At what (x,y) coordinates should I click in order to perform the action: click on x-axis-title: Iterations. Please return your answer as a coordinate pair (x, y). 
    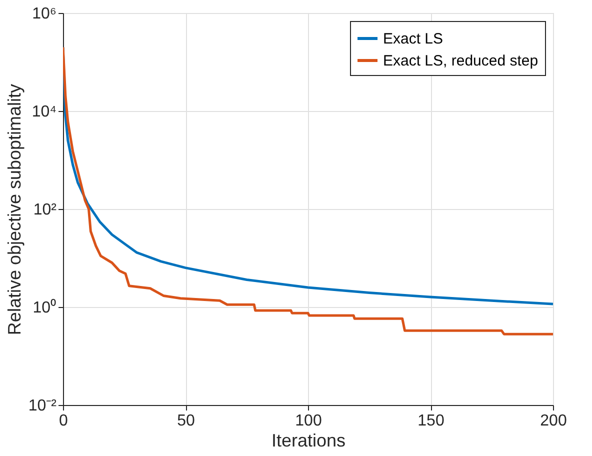
    Looking at the image, I should click on (308, 440).